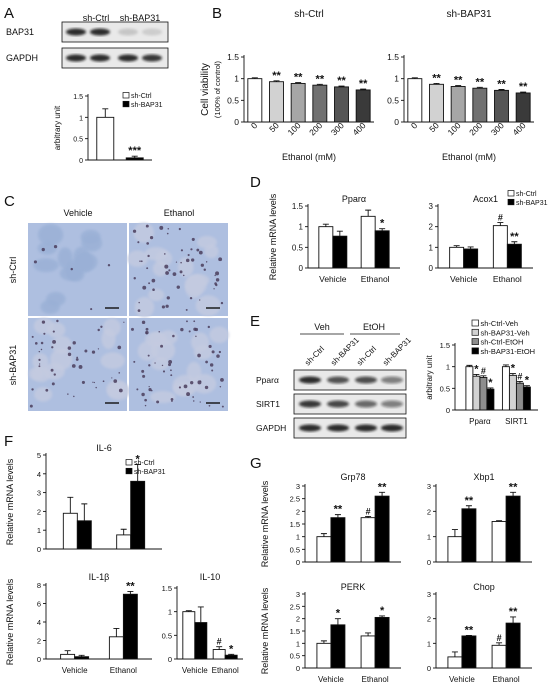 The height and width of the screenshot is (691, 550). I want to click on chart-f2-ytick-label: 2, so click(39, 641).